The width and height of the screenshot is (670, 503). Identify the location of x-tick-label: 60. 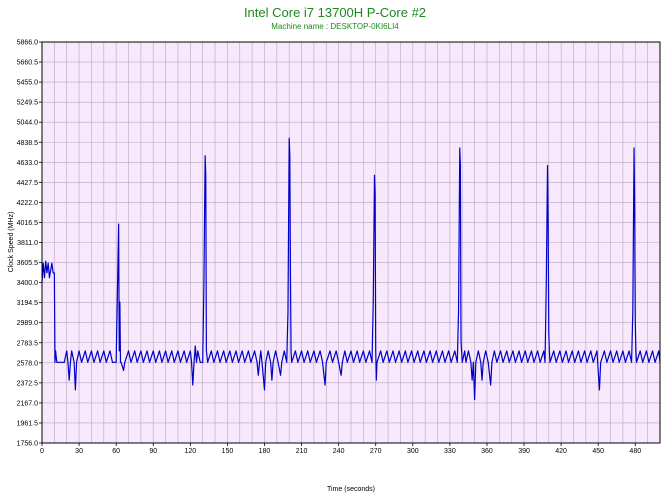
(116, 451).